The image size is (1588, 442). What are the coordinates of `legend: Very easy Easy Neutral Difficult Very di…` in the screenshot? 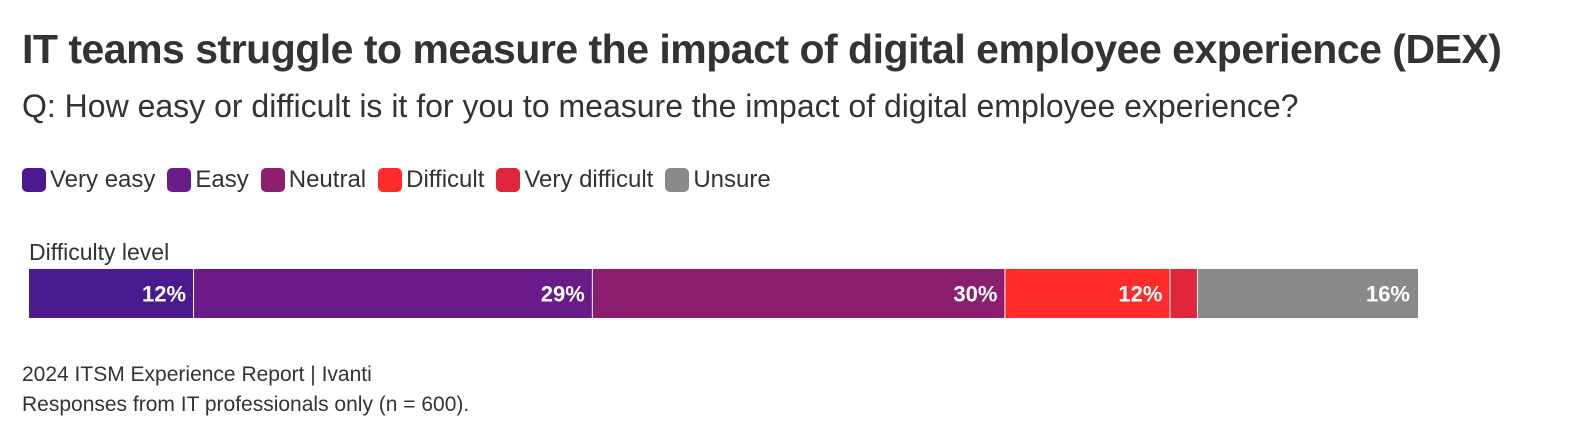 It's located at (396, 180).